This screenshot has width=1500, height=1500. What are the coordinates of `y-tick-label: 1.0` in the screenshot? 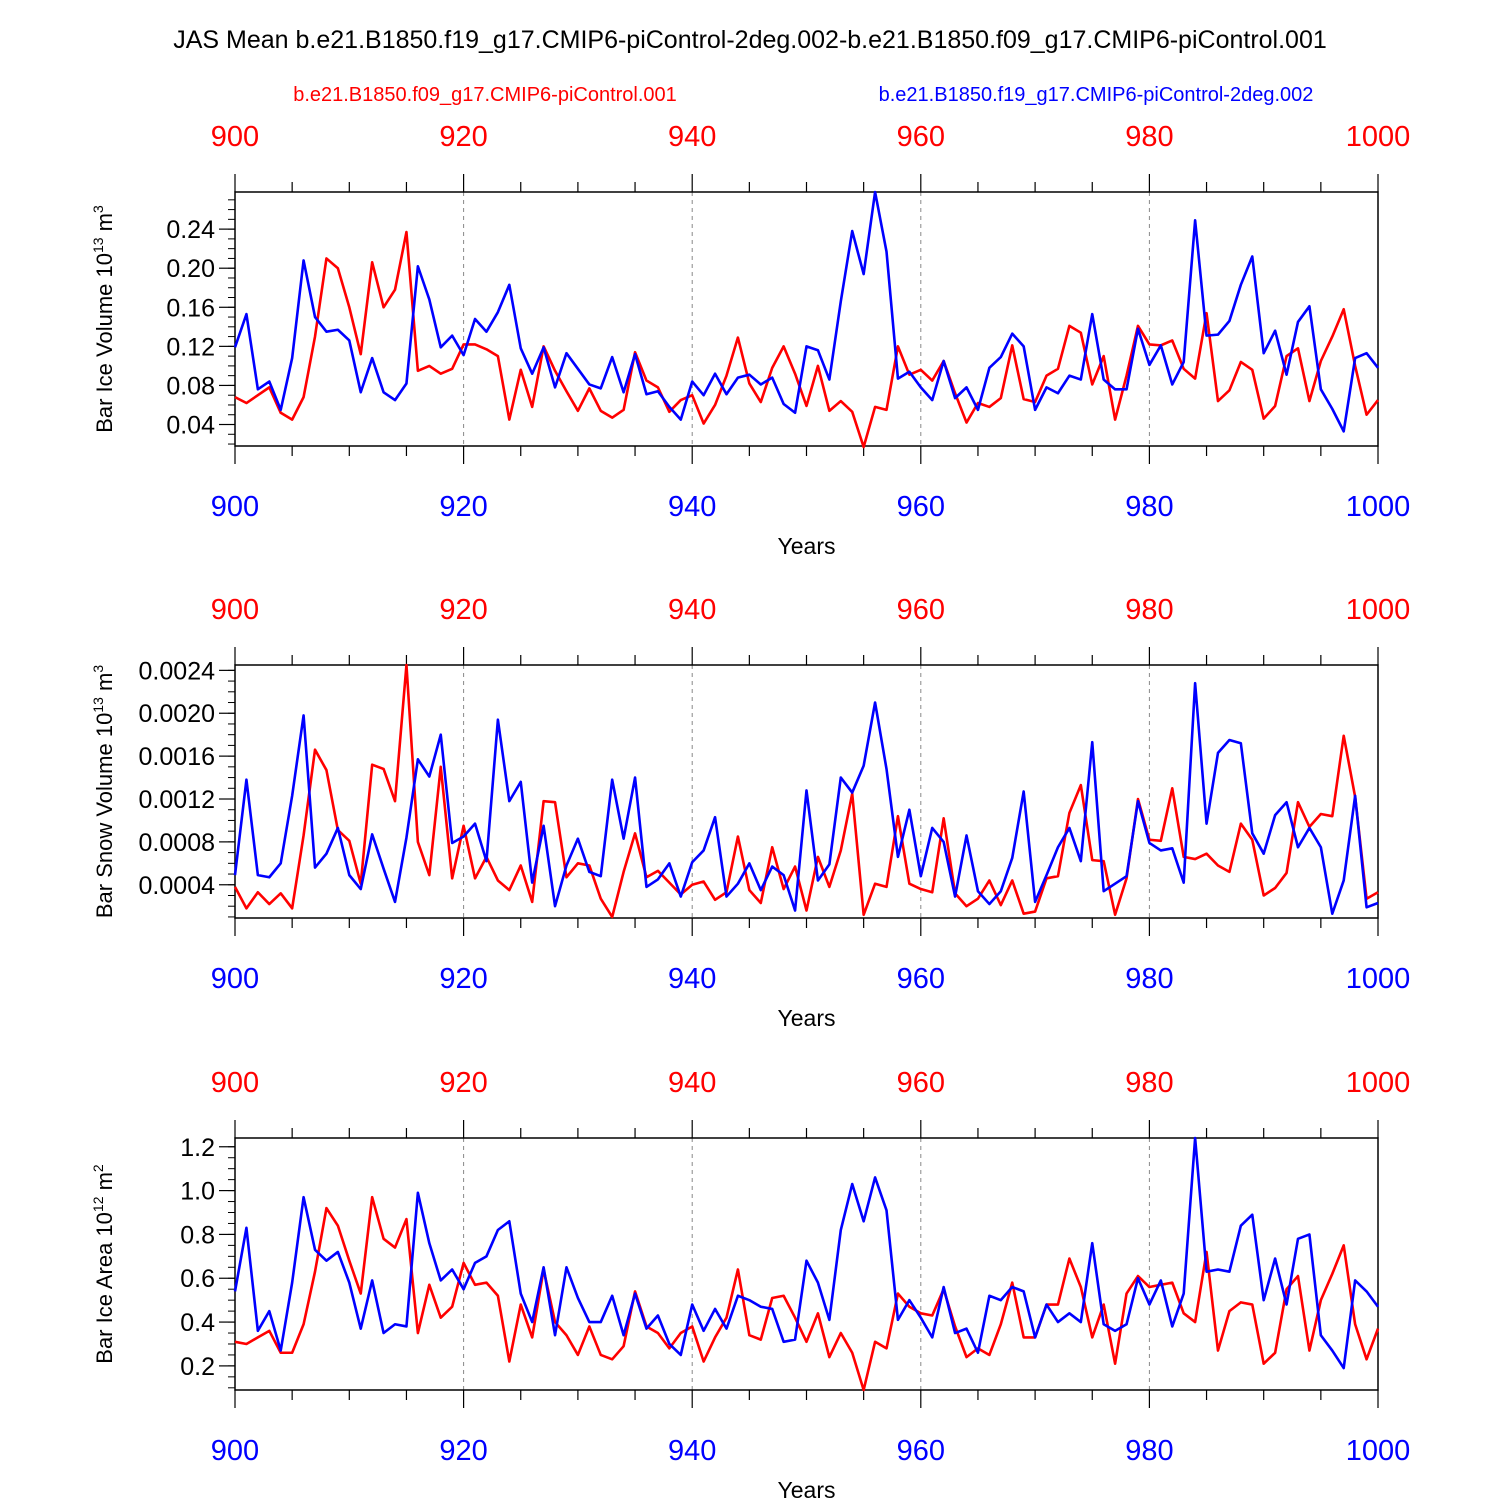 It's located at (197, 1192).